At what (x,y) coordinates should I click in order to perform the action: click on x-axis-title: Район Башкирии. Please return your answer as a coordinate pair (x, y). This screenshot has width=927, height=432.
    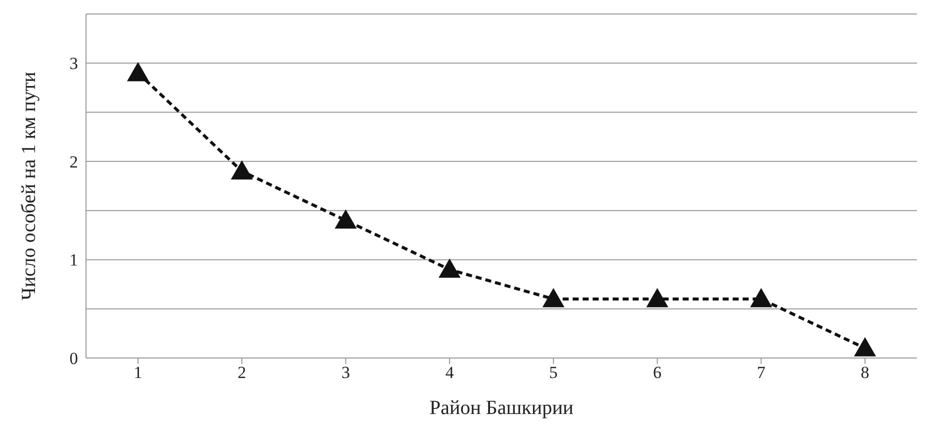
    Looking at the image, I should click on (502, 408).